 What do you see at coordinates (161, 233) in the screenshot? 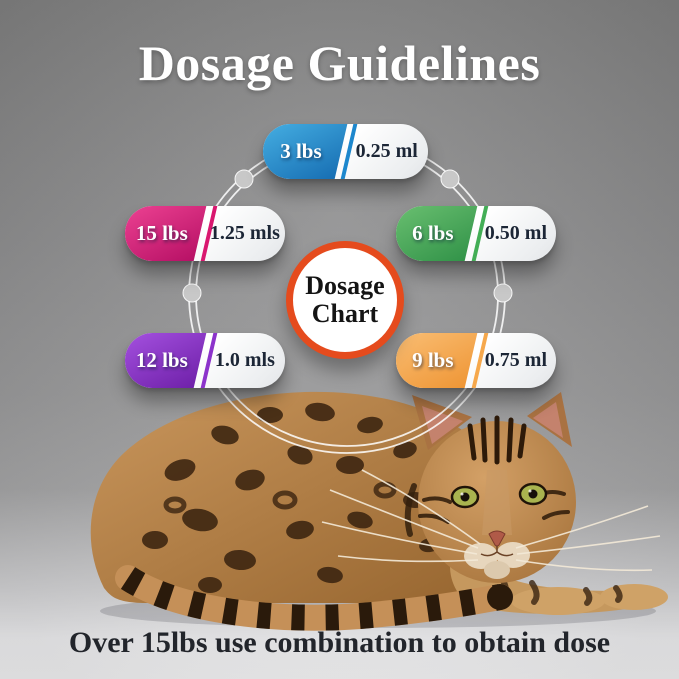
I see `weight-label: 15 lbs` at bounding box center [161, 233].